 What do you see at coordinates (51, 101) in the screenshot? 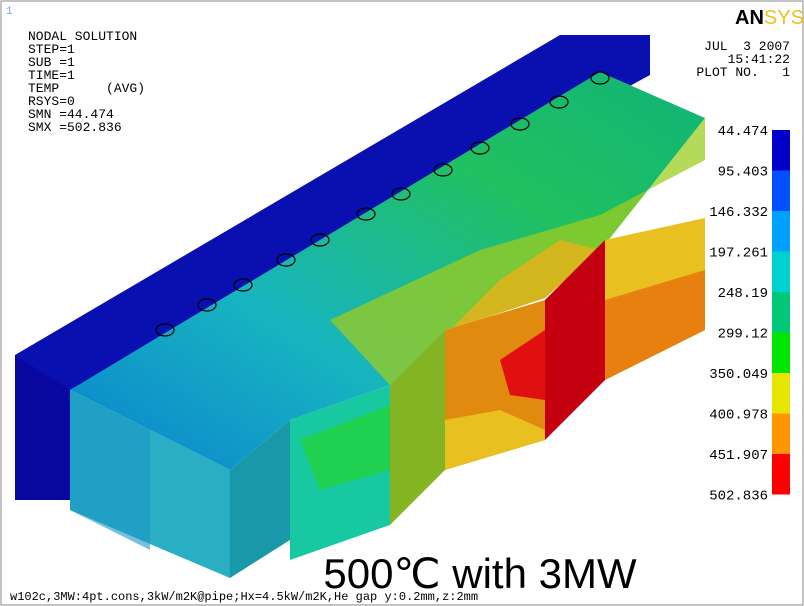
I see `info-line: RSYS=0` at bounding box center [51, 101].